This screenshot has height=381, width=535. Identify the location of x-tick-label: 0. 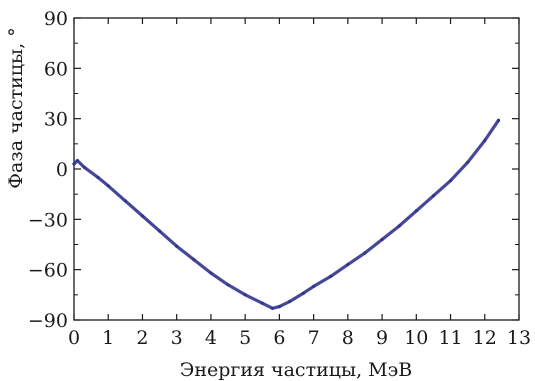
(74, 338).